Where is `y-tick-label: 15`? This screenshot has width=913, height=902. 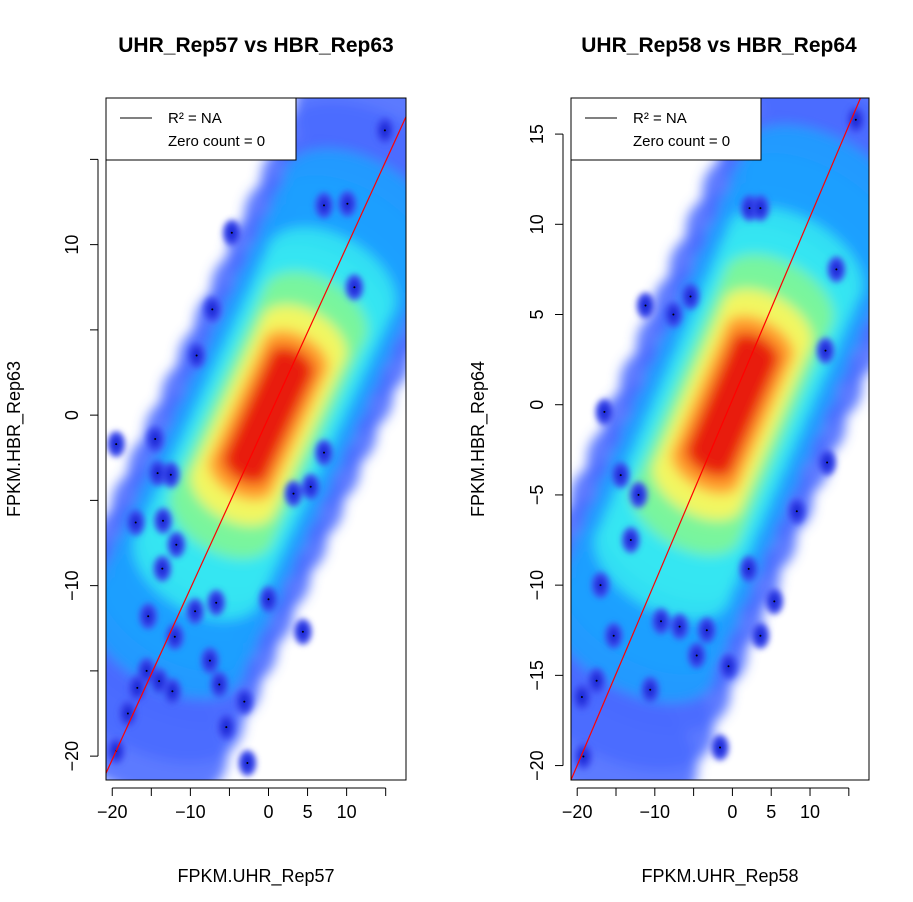
y-tick-label: 15 is located at coordinates (537, 134).